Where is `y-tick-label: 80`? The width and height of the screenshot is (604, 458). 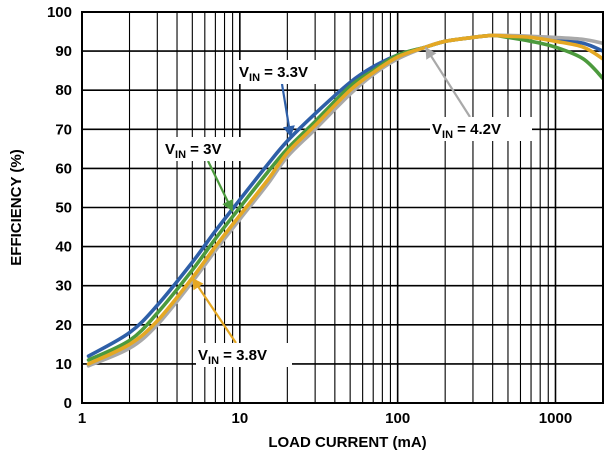
y-tick-label: 80 is located at coordinates (63, 90).